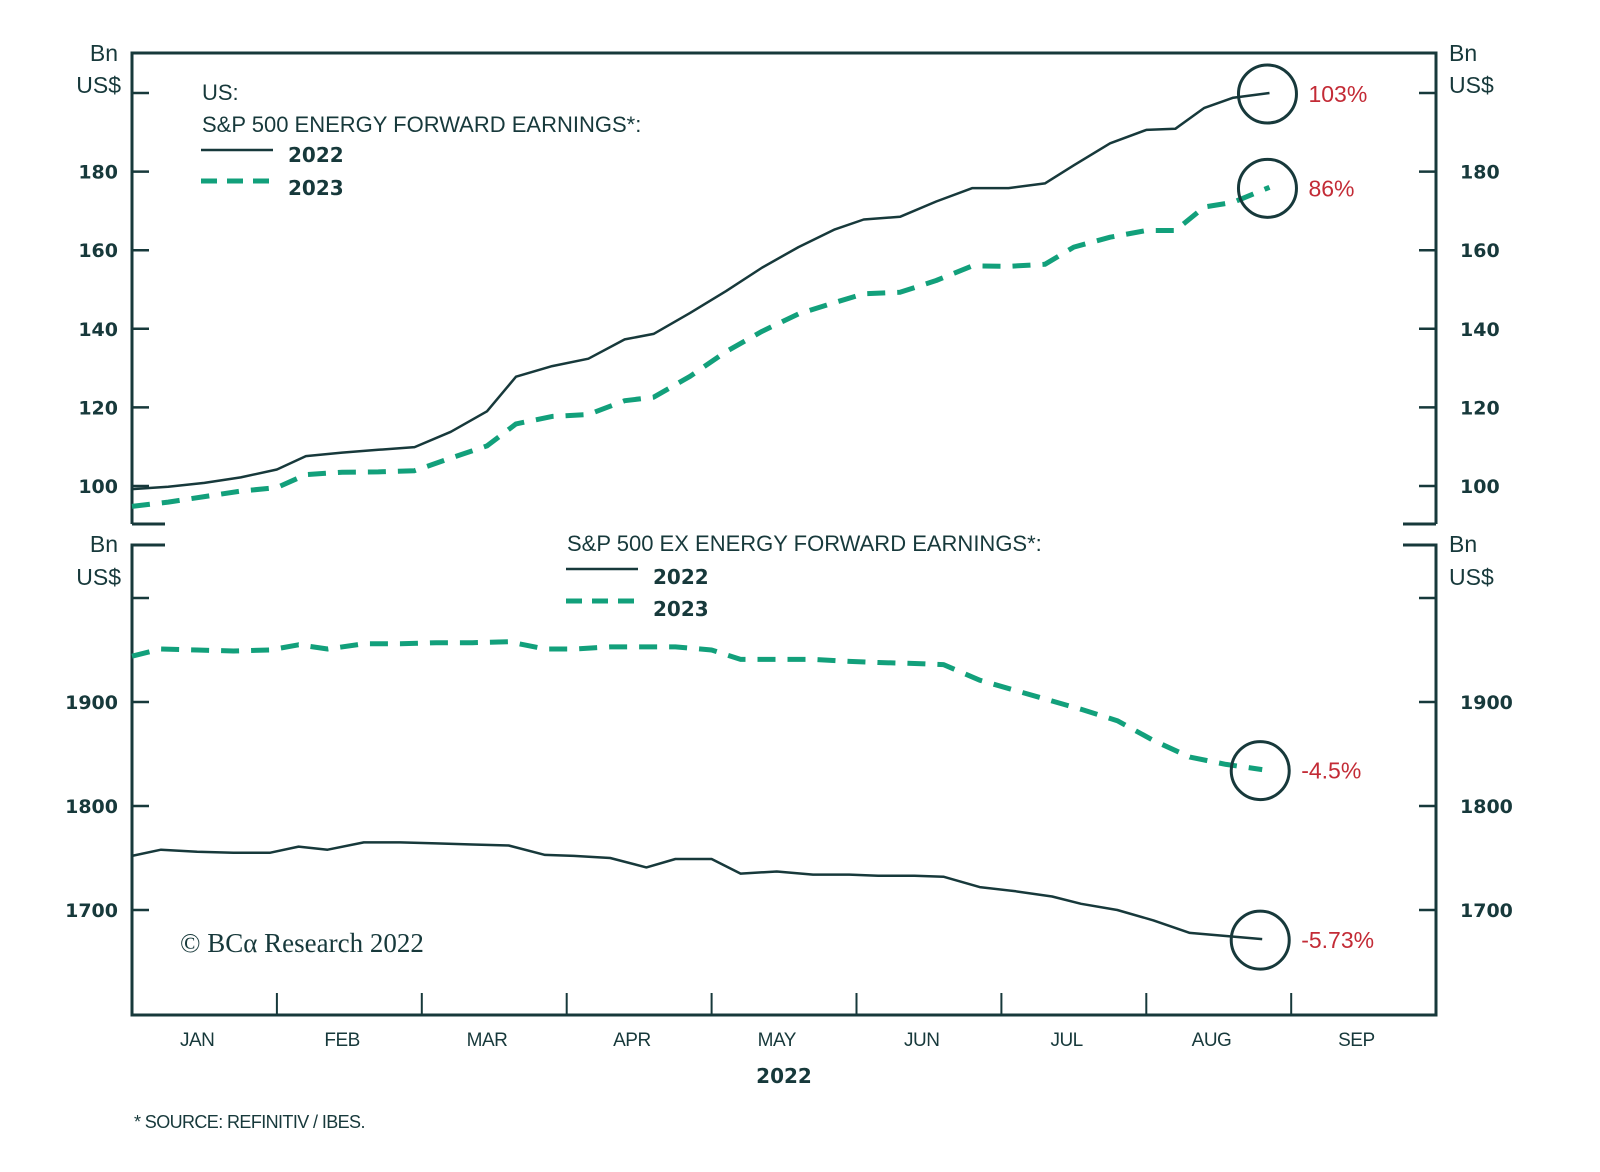 This screenshot has height=1172, width=1600. I want to click on panel1-left-ytick-label: 1700, so click(91, 911).